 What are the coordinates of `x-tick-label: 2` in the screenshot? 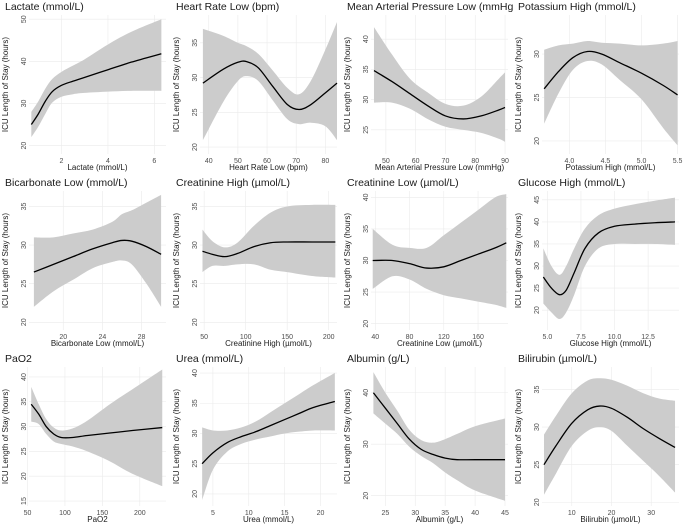 It's located at (62, 161).